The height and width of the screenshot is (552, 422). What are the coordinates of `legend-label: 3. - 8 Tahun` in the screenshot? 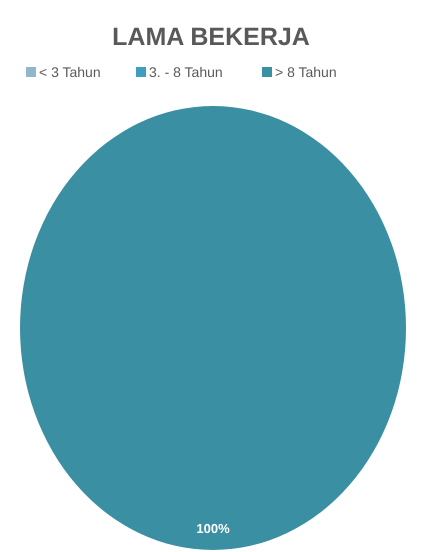 It's located at (186, 72).